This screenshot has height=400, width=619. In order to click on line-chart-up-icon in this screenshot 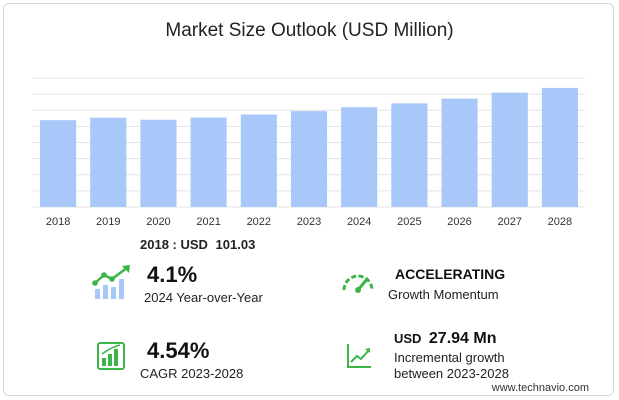, I will do `click(359, 356)`.